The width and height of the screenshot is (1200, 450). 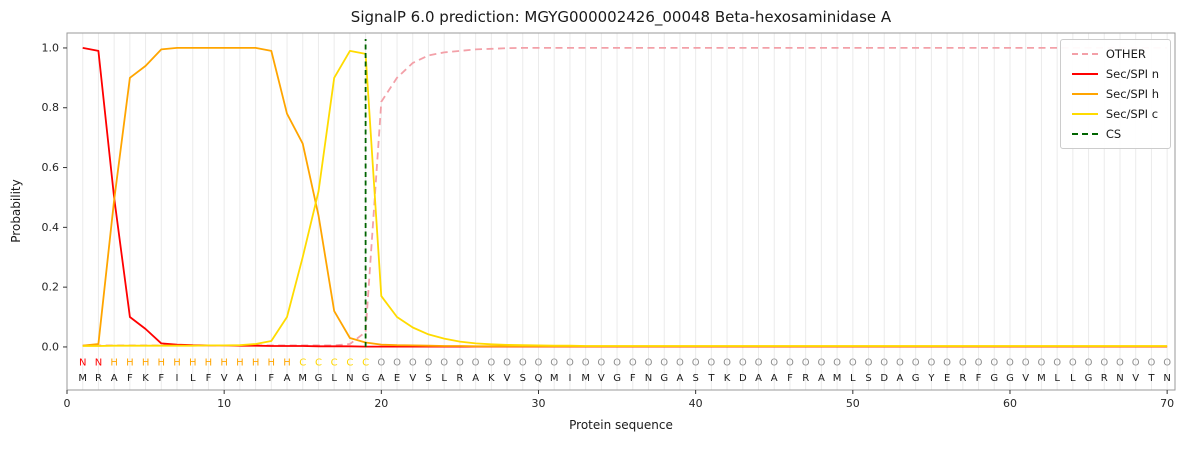 What do you see at coordinates (696, 403) in the screenshot?
I see `x-tick-label: 40` at bounding box center [696, 403].